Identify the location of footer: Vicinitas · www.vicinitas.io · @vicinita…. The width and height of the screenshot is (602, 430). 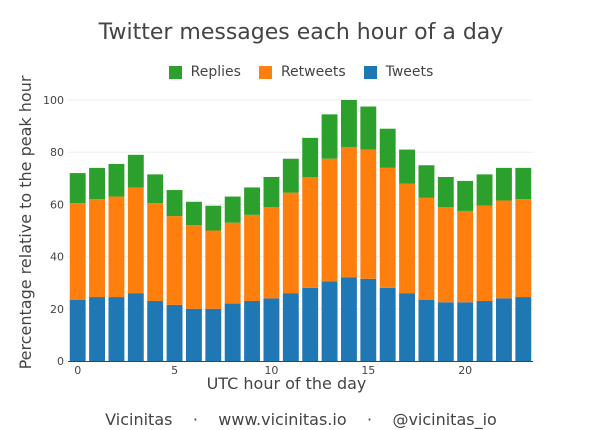
(301, 419).